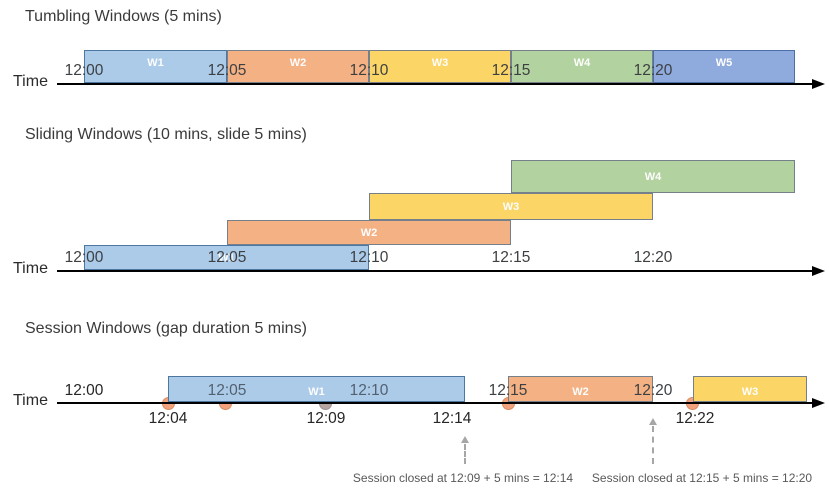 The width and height of the screenshot is (829, 498). Describe the element at coordinates (166, 134) in the screenshot. I see `diagram-title: Sliding Windows (10 mins, slide 5 mins)` at that location.